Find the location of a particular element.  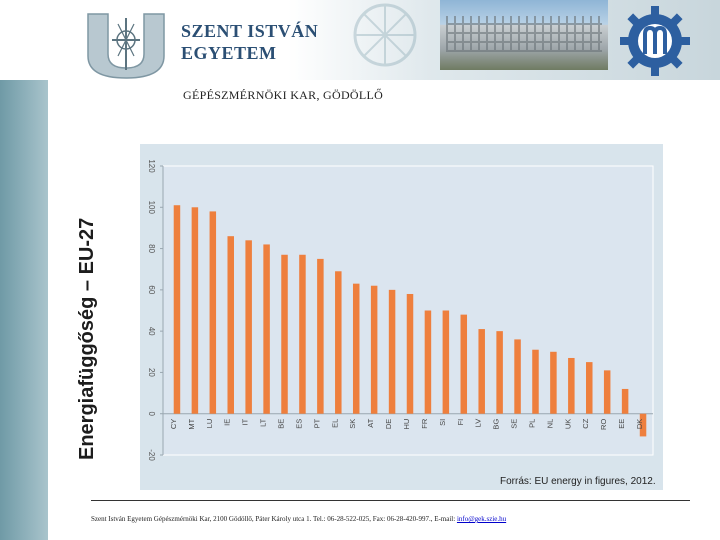

x-tick-label: SK is located at coordinates (352, 424).